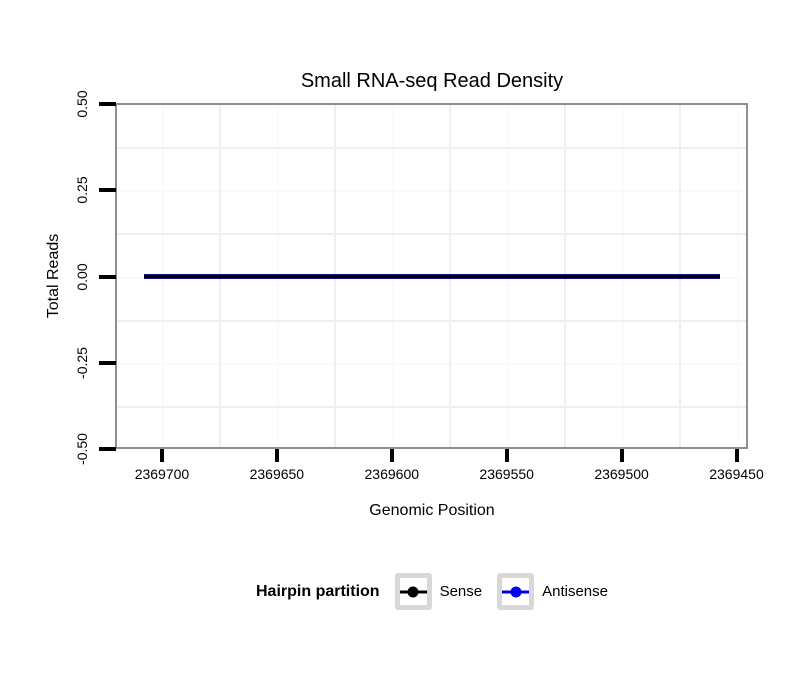 This screenshot has height=690, width=810. Describe the element at coordinates (318, 591) in the screenshot. I see `legend-title: Hairpin partition` at that location.